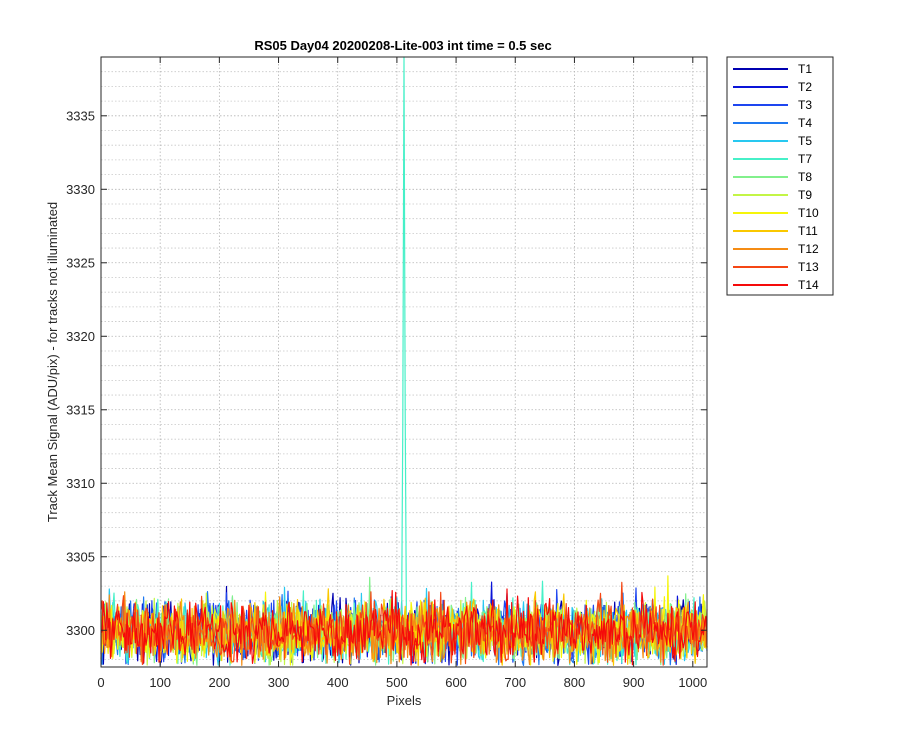 The width and height of the screenshot is (900, 750). I want to click on x-tick-label: 1000, so click(692, 682).